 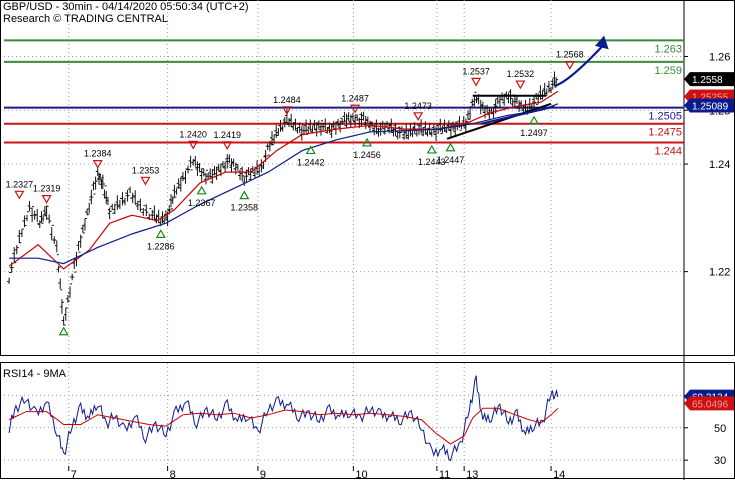 I want to click on swing-high-label: 1.2473, so click(x=418, y=106).